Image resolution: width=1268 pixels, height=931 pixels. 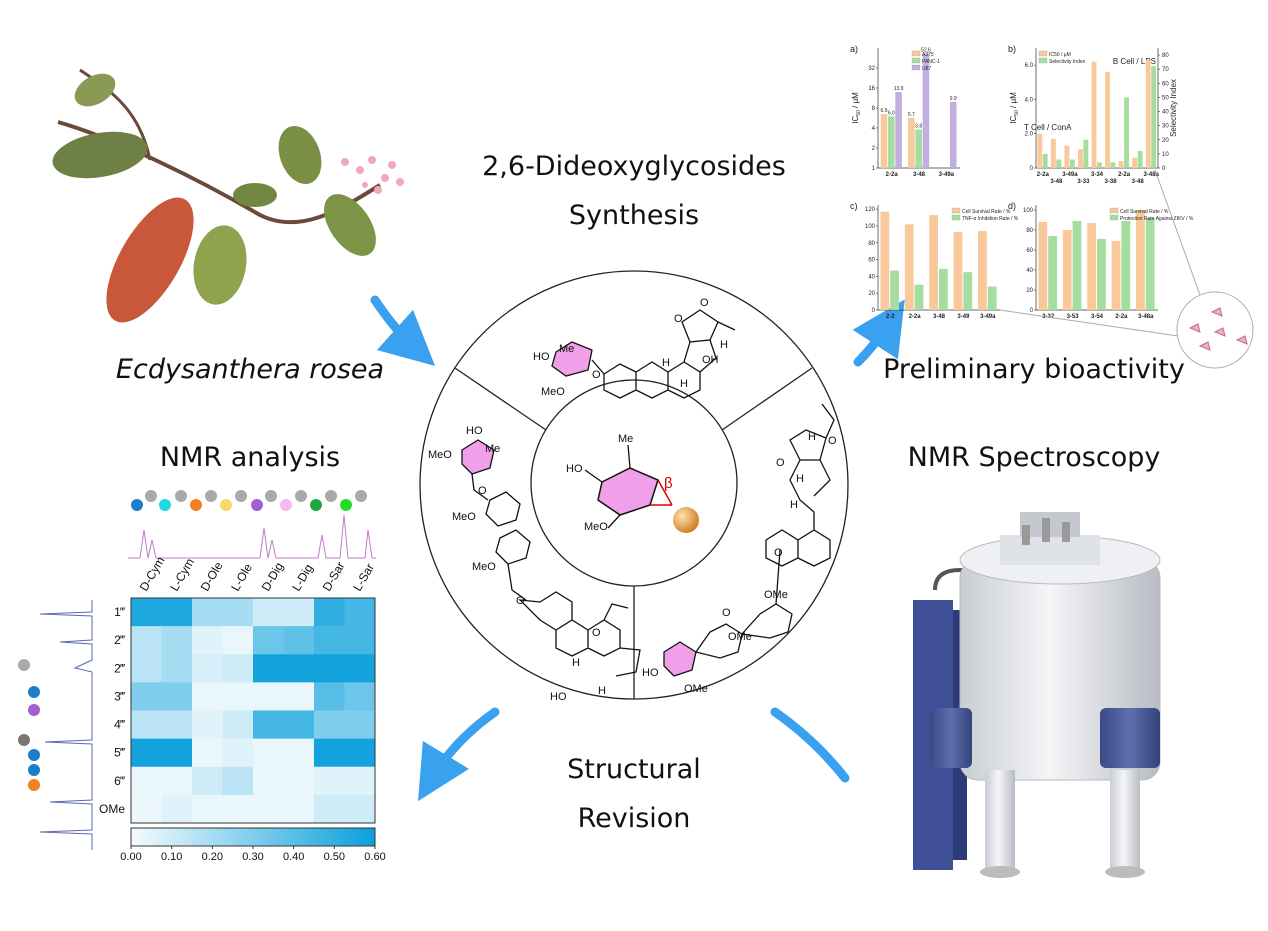 What do you see at coordinates (272, 577) in the screenshot?
I see `column-label: D-Dig` at bounding box center [272, 577].